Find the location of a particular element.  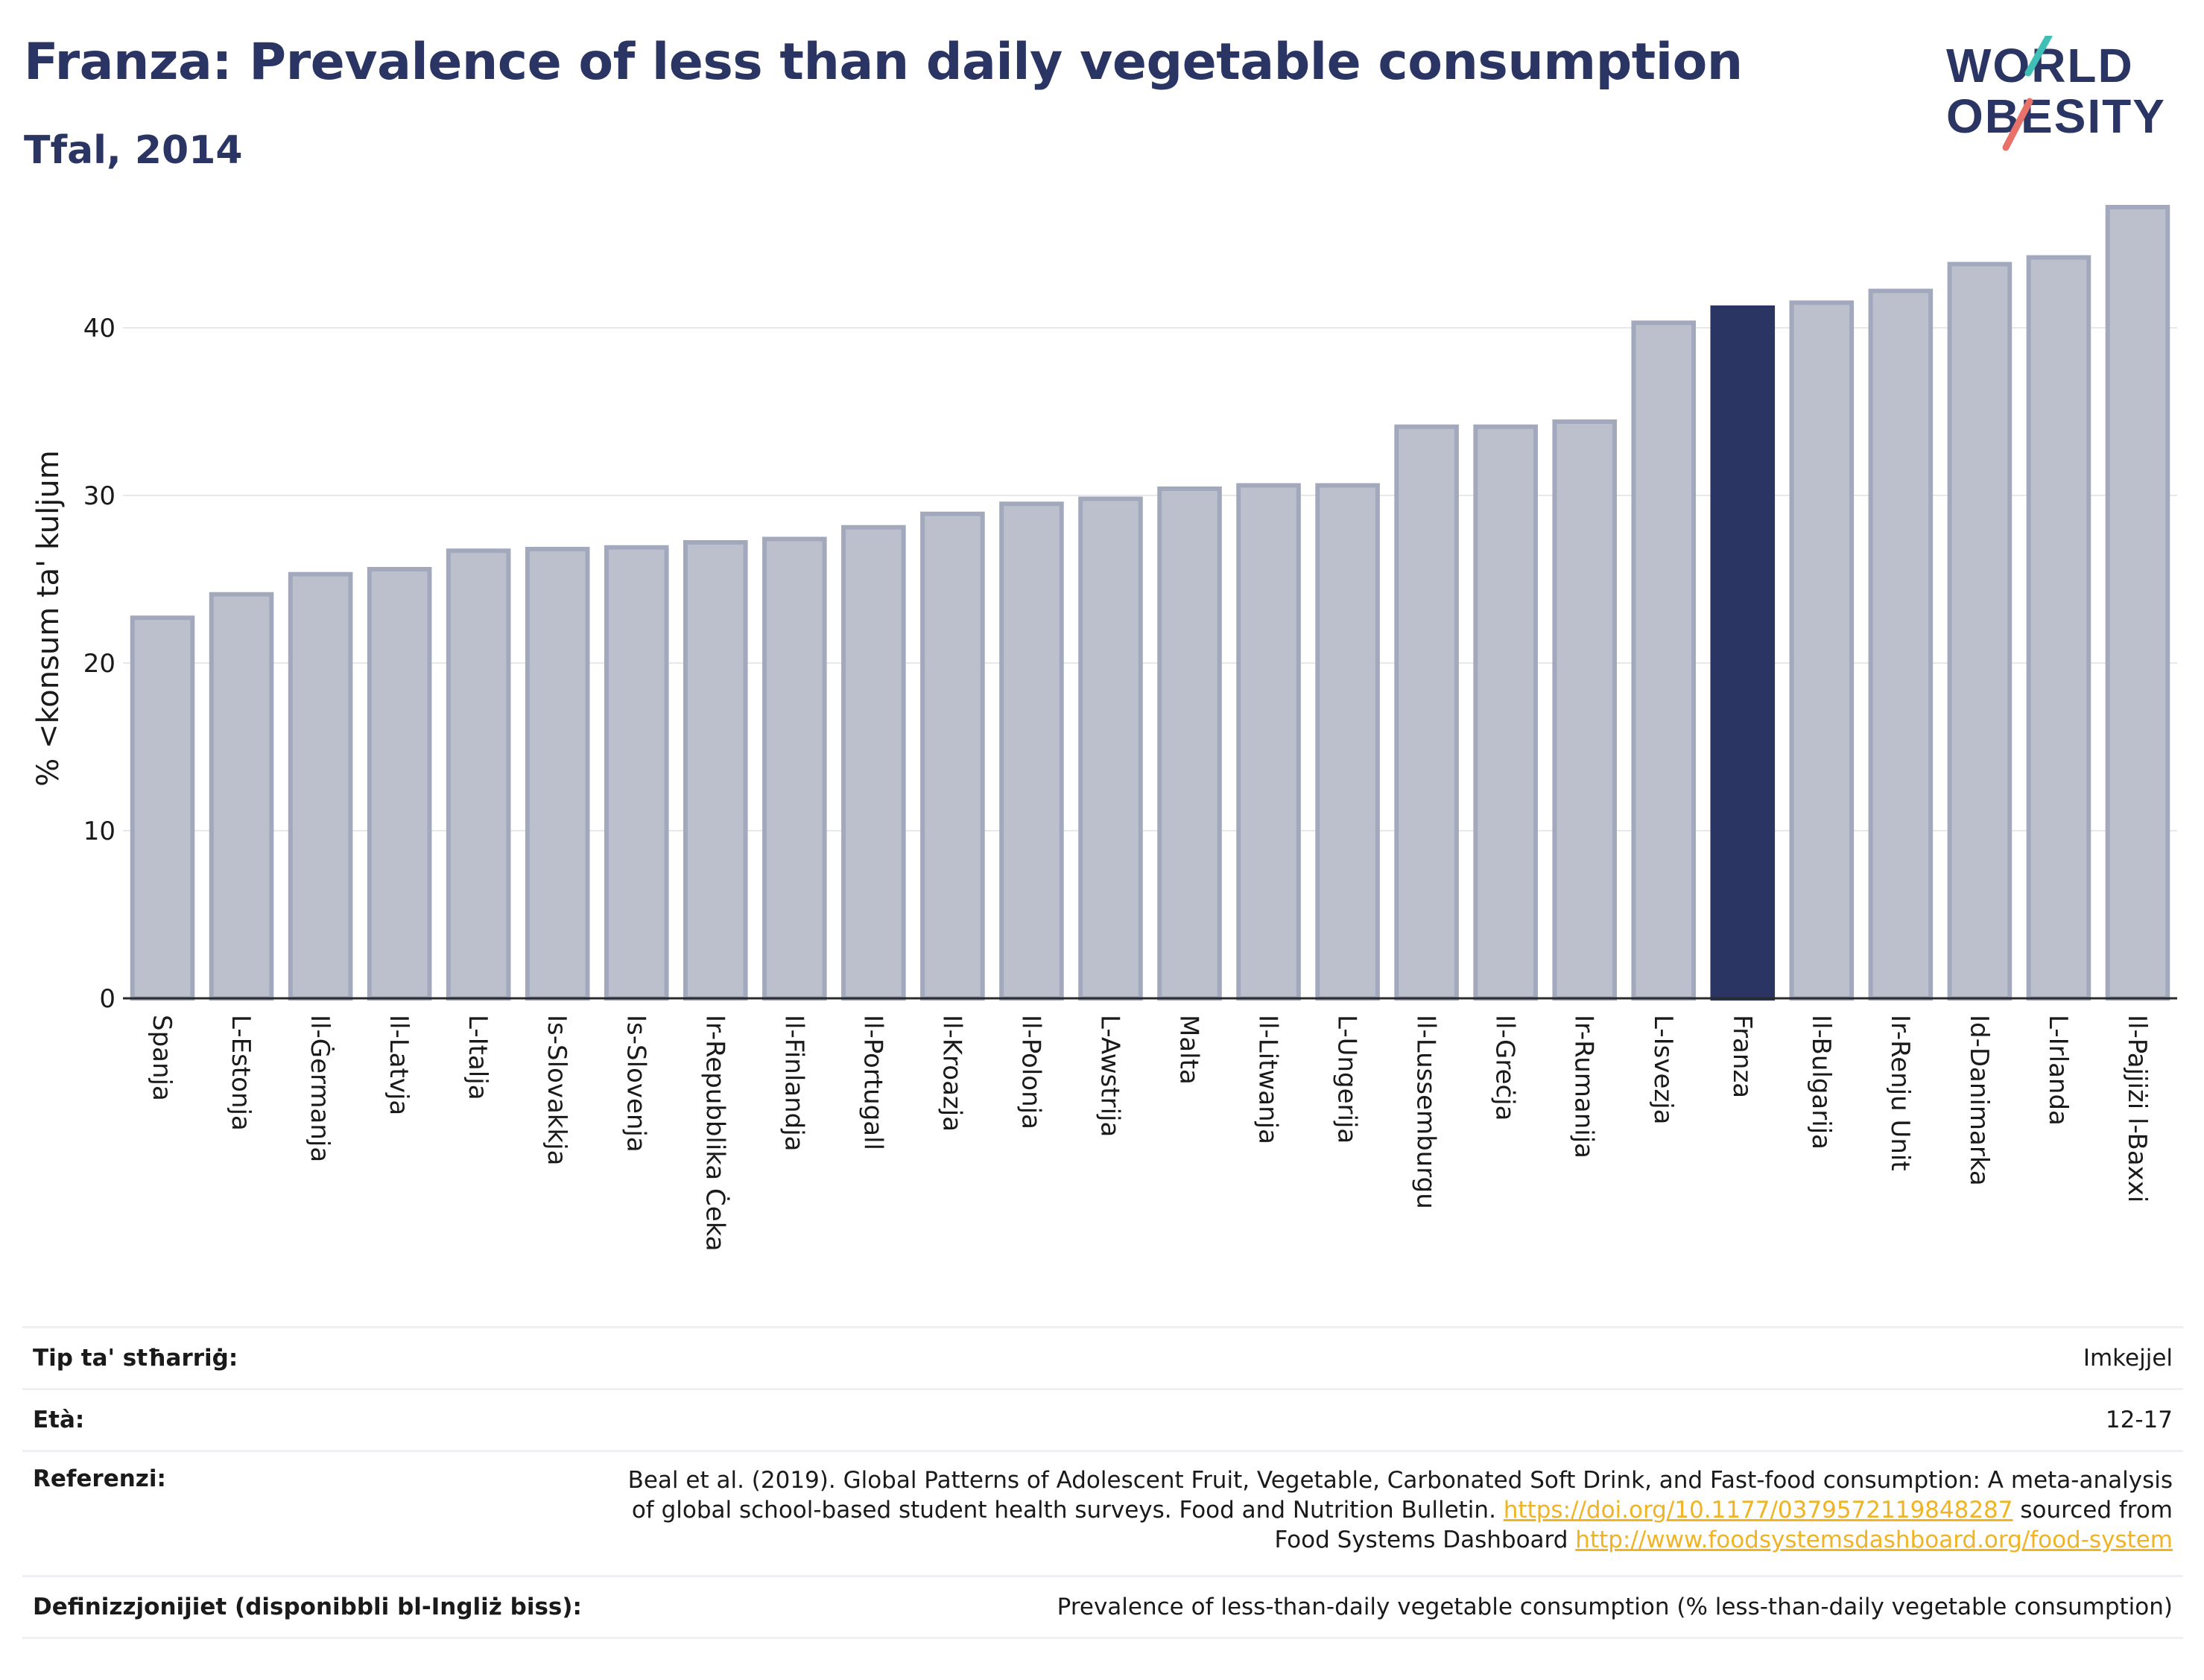

logo-slash-red is located at coordinates (2017, 124).